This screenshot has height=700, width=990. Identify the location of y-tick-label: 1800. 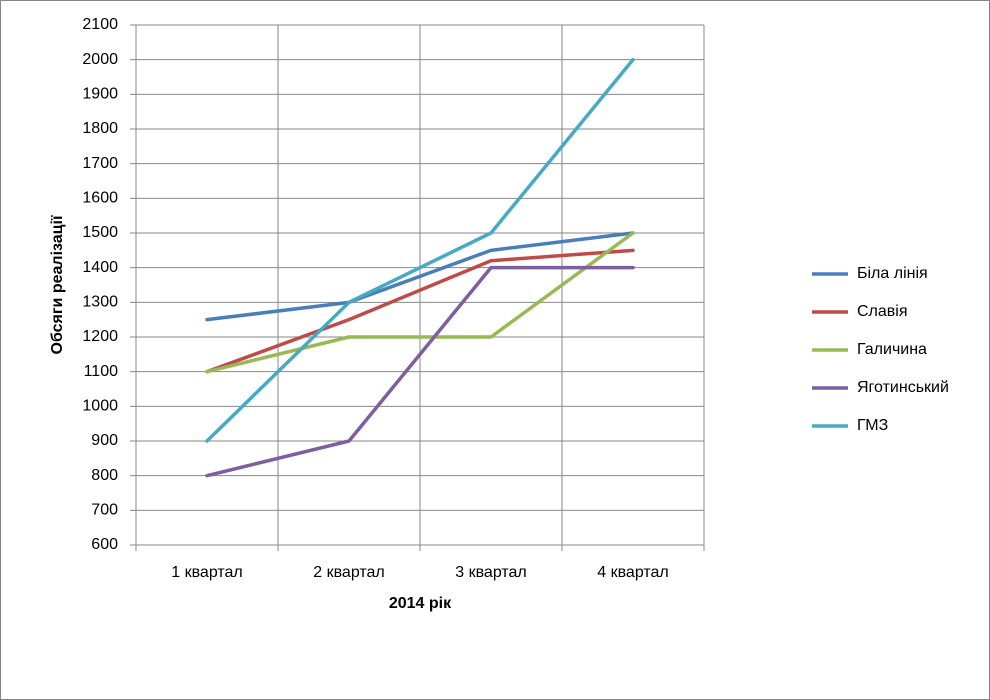
(100, 128).